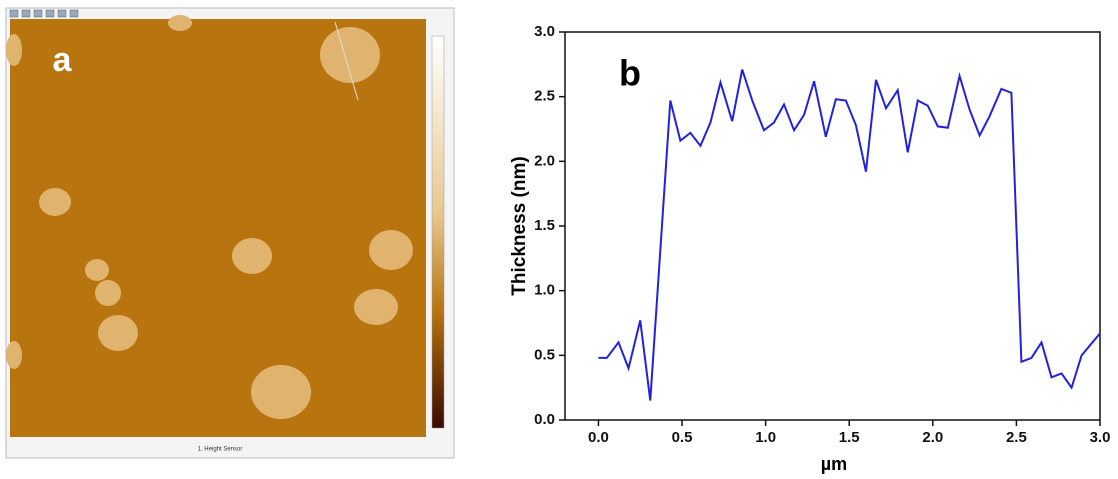 The height and width of the screenshot is (479, 1118). What do you see at coordinates (544, 31) in the screenshot?
I see `y-tick-label: 3.0` at bounding box center [544, 31].